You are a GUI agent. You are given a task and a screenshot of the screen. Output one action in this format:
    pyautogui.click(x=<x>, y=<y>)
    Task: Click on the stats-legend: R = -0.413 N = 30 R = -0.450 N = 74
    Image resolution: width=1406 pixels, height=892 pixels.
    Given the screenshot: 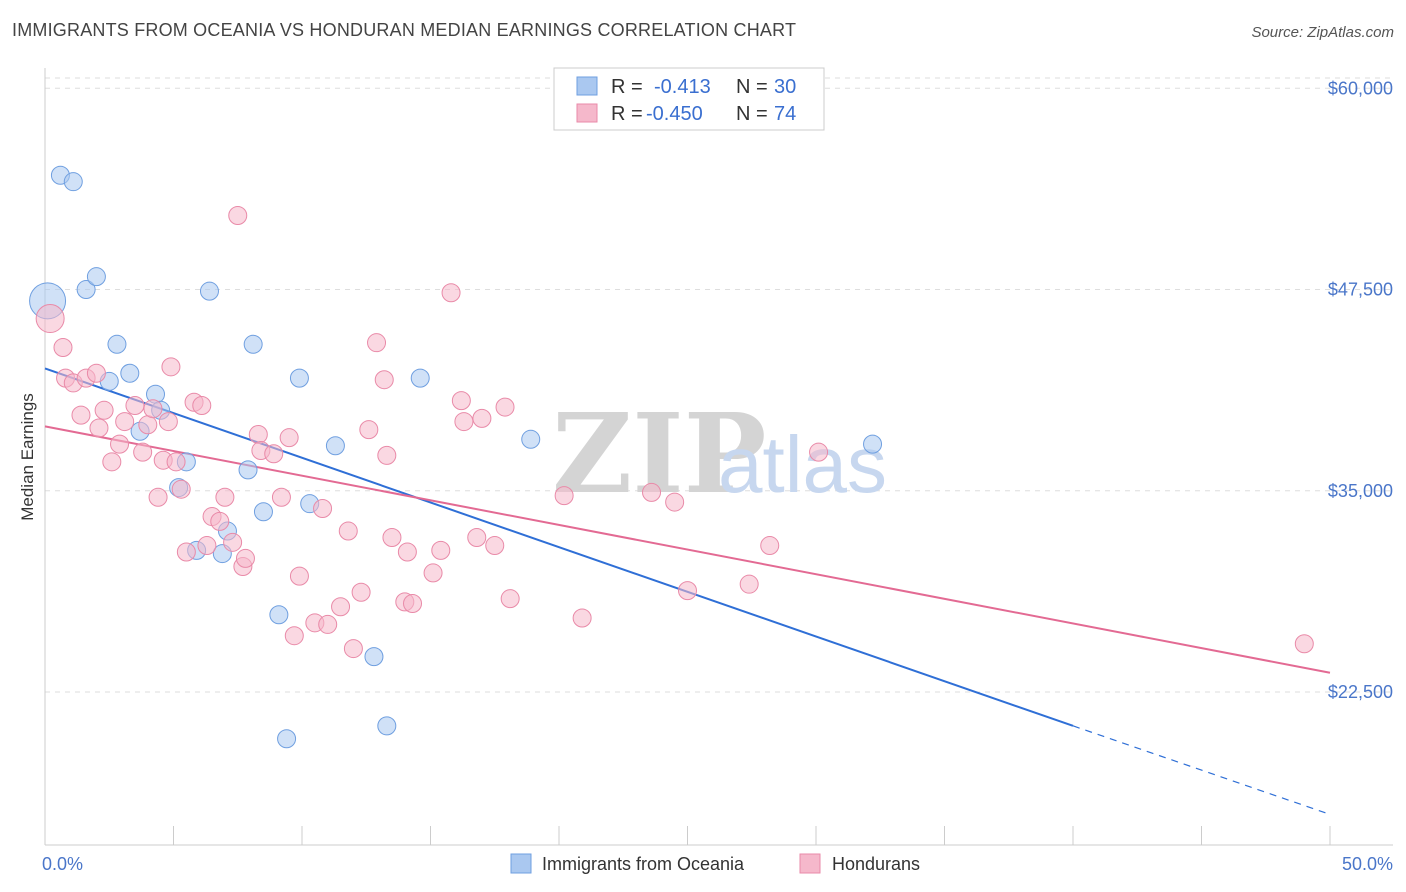 What is the action you would take?
    pyautogui.click(x=689, y=99)
    